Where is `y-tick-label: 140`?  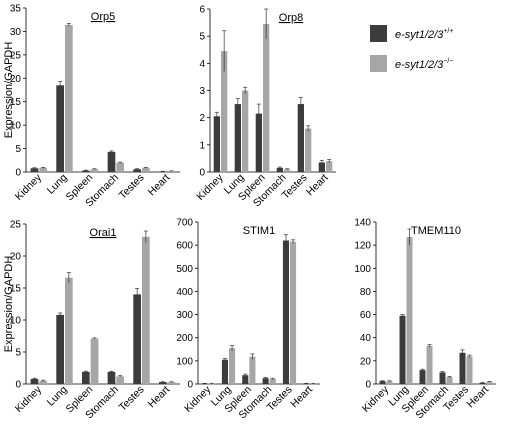
y-tick-label: 140 is located at coordinates (362, 223).